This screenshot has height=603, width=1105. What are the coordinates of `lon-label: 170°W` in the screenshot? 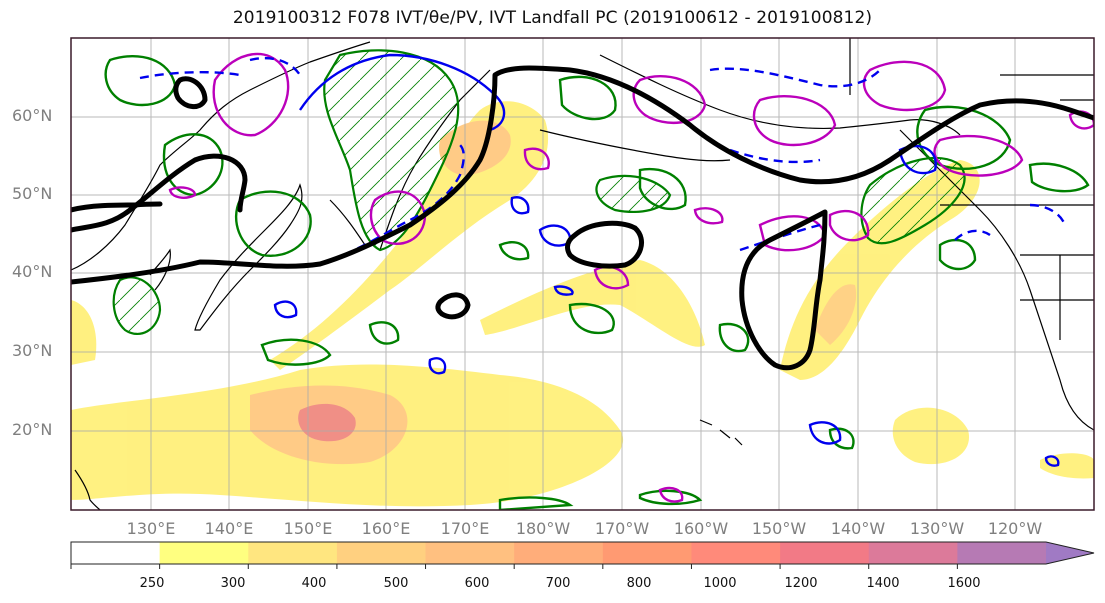 It's located at (622, 528).